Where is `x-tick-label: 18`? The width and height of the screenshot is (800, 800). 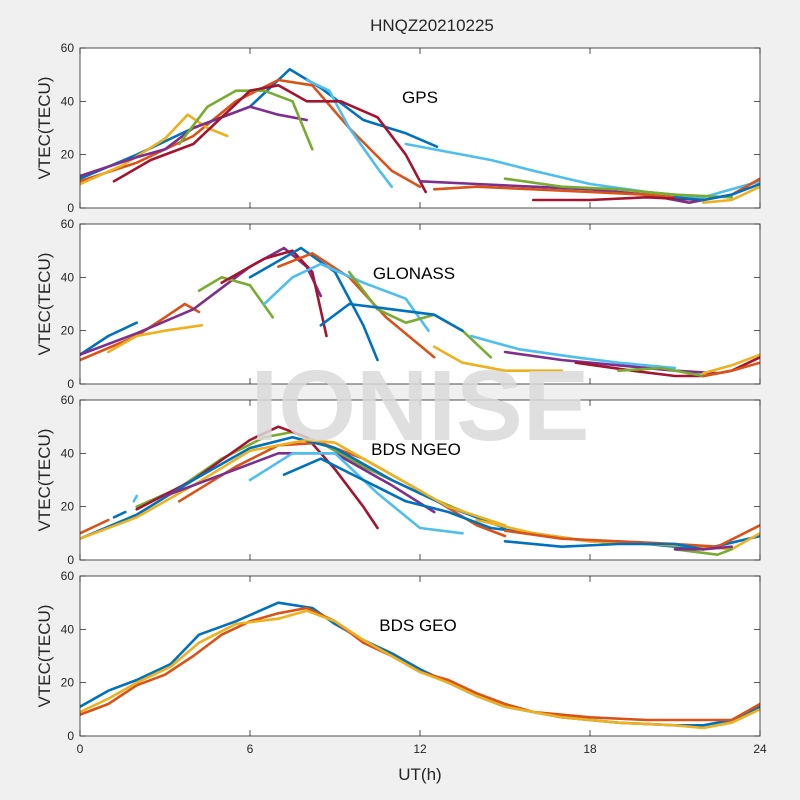
x-tick-label: 18 is located at coordinates (590, 749).